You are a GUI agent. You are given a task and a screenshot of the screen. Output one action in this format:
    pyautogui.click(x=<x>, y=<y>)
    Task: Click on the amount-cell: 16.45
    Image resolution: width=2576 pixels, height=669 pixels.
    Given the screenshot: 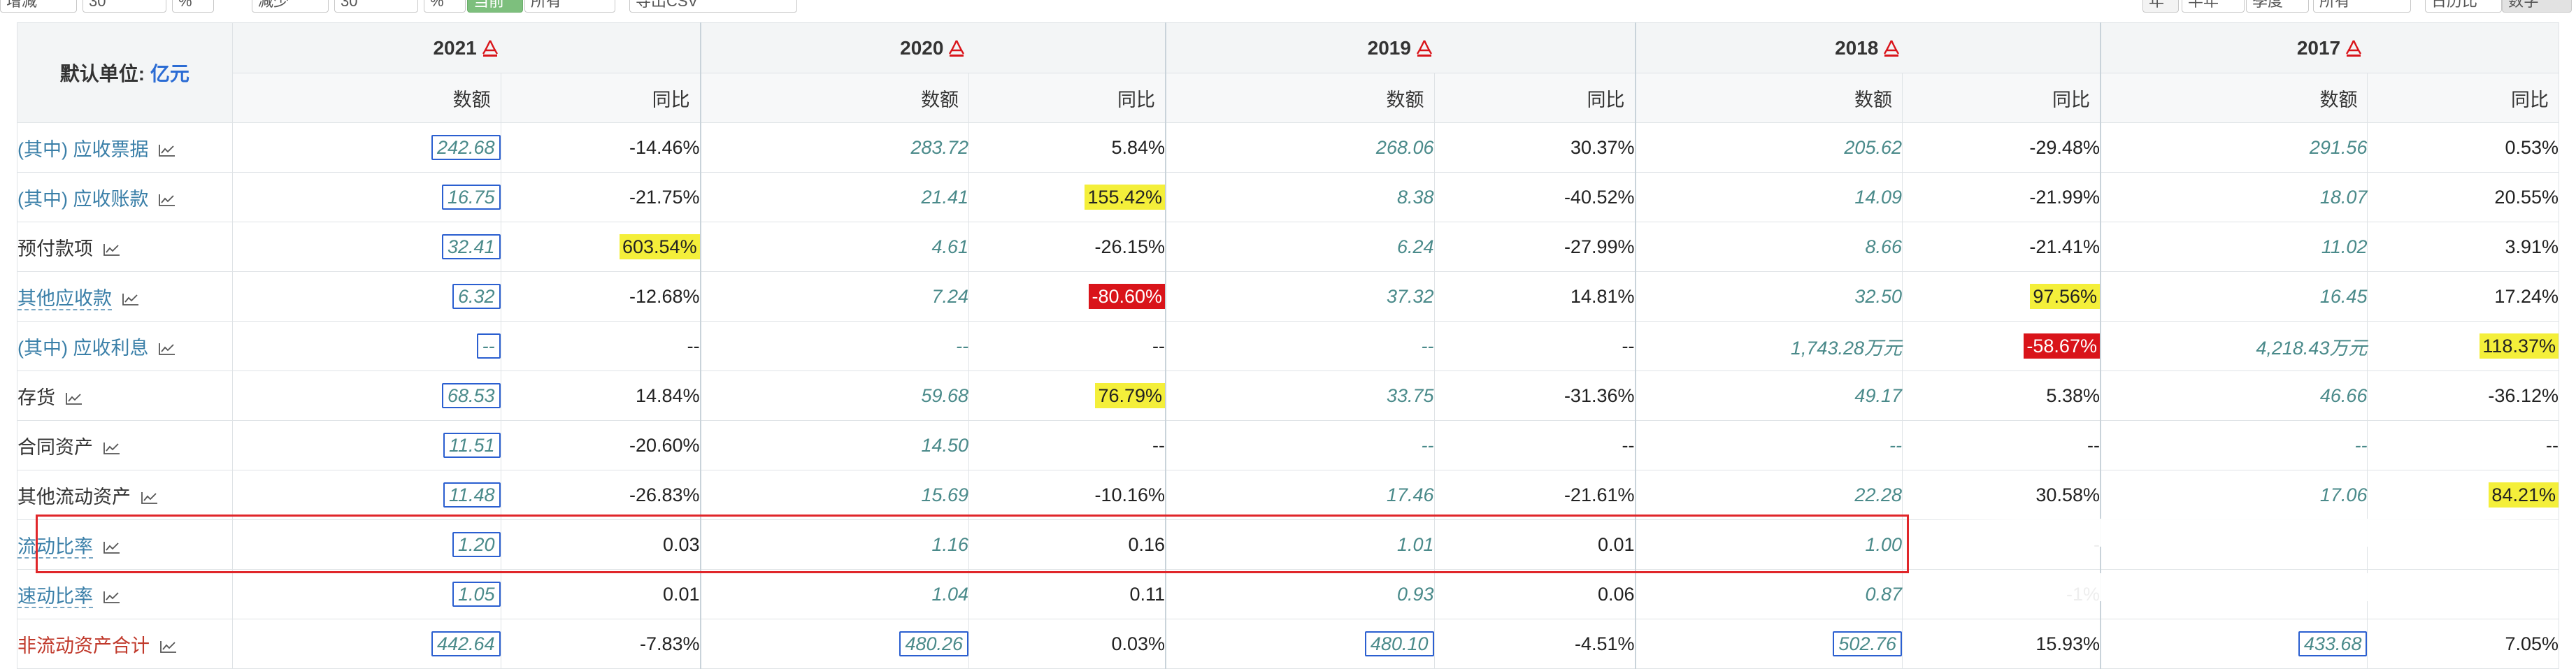 What is the action you would take?
    pyautogui.click(x=2233, y=296)
    